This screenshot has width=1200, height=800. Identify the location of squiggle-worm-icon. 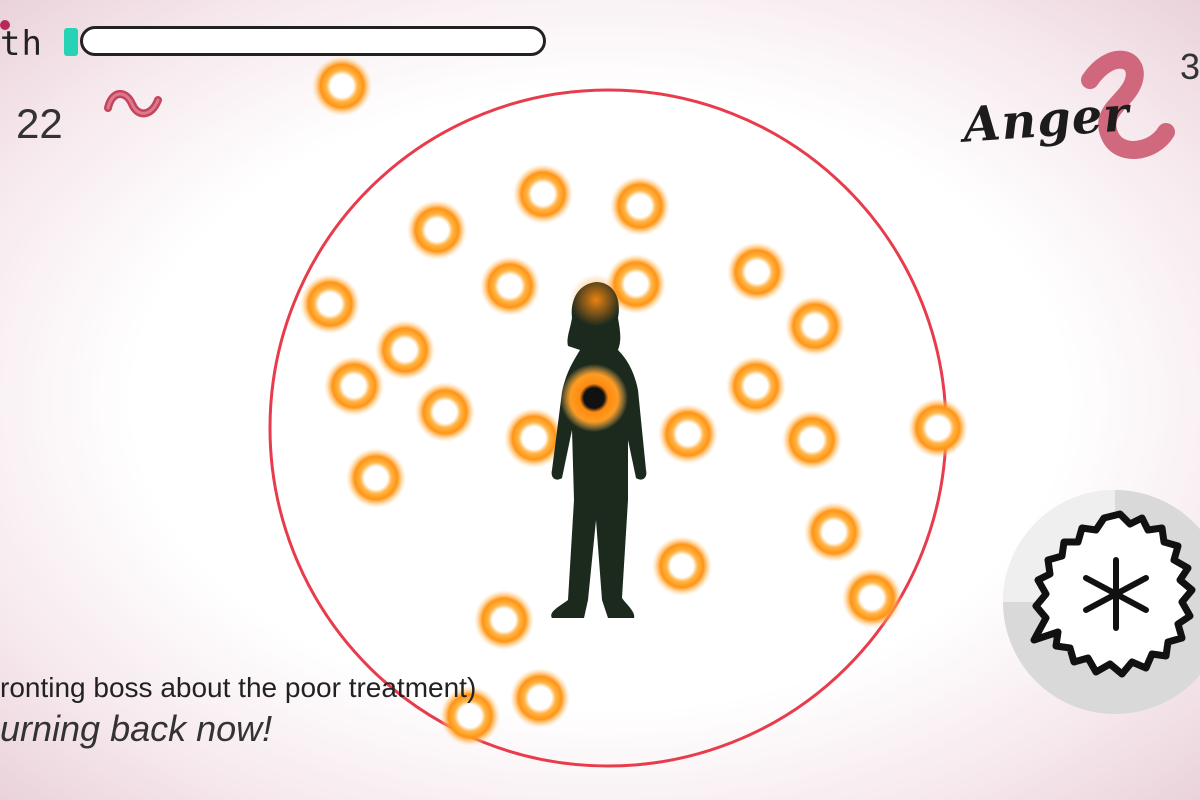
(133, 104).